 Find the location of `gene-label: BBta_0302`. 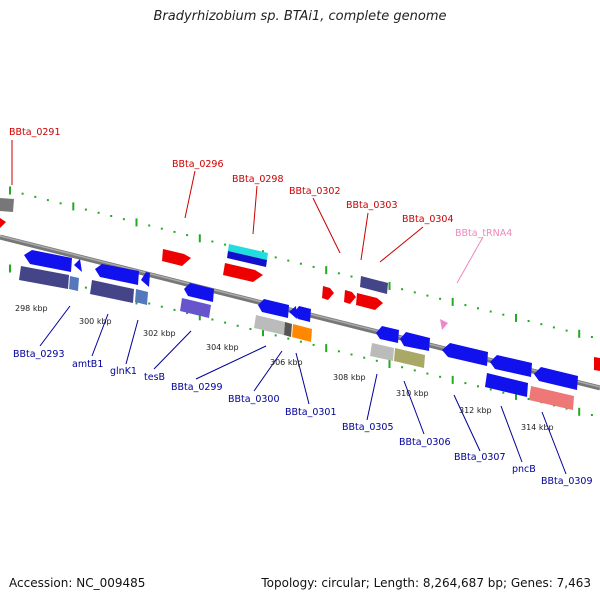

gene-label: BBta_0302 is located at coordinates (315, 191).